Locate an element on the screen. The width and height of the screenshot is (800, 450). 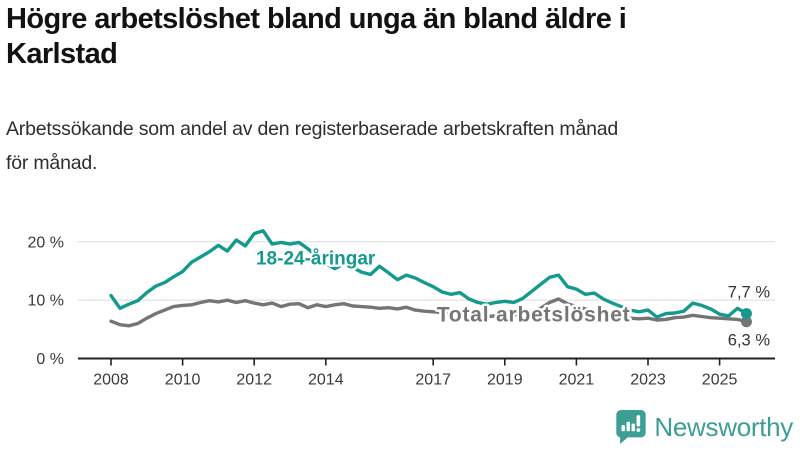
series-label-1: Total arbetslöshet is located at coordinates (534, 315).